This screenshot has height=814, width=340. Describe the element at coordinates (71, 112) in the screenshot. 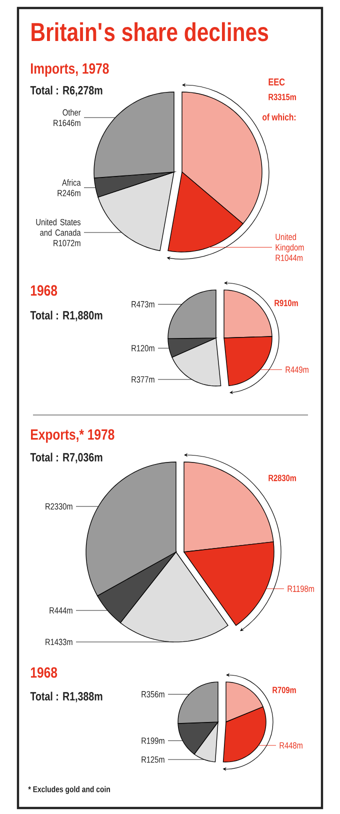

I see `slice-label: Other` at that location.